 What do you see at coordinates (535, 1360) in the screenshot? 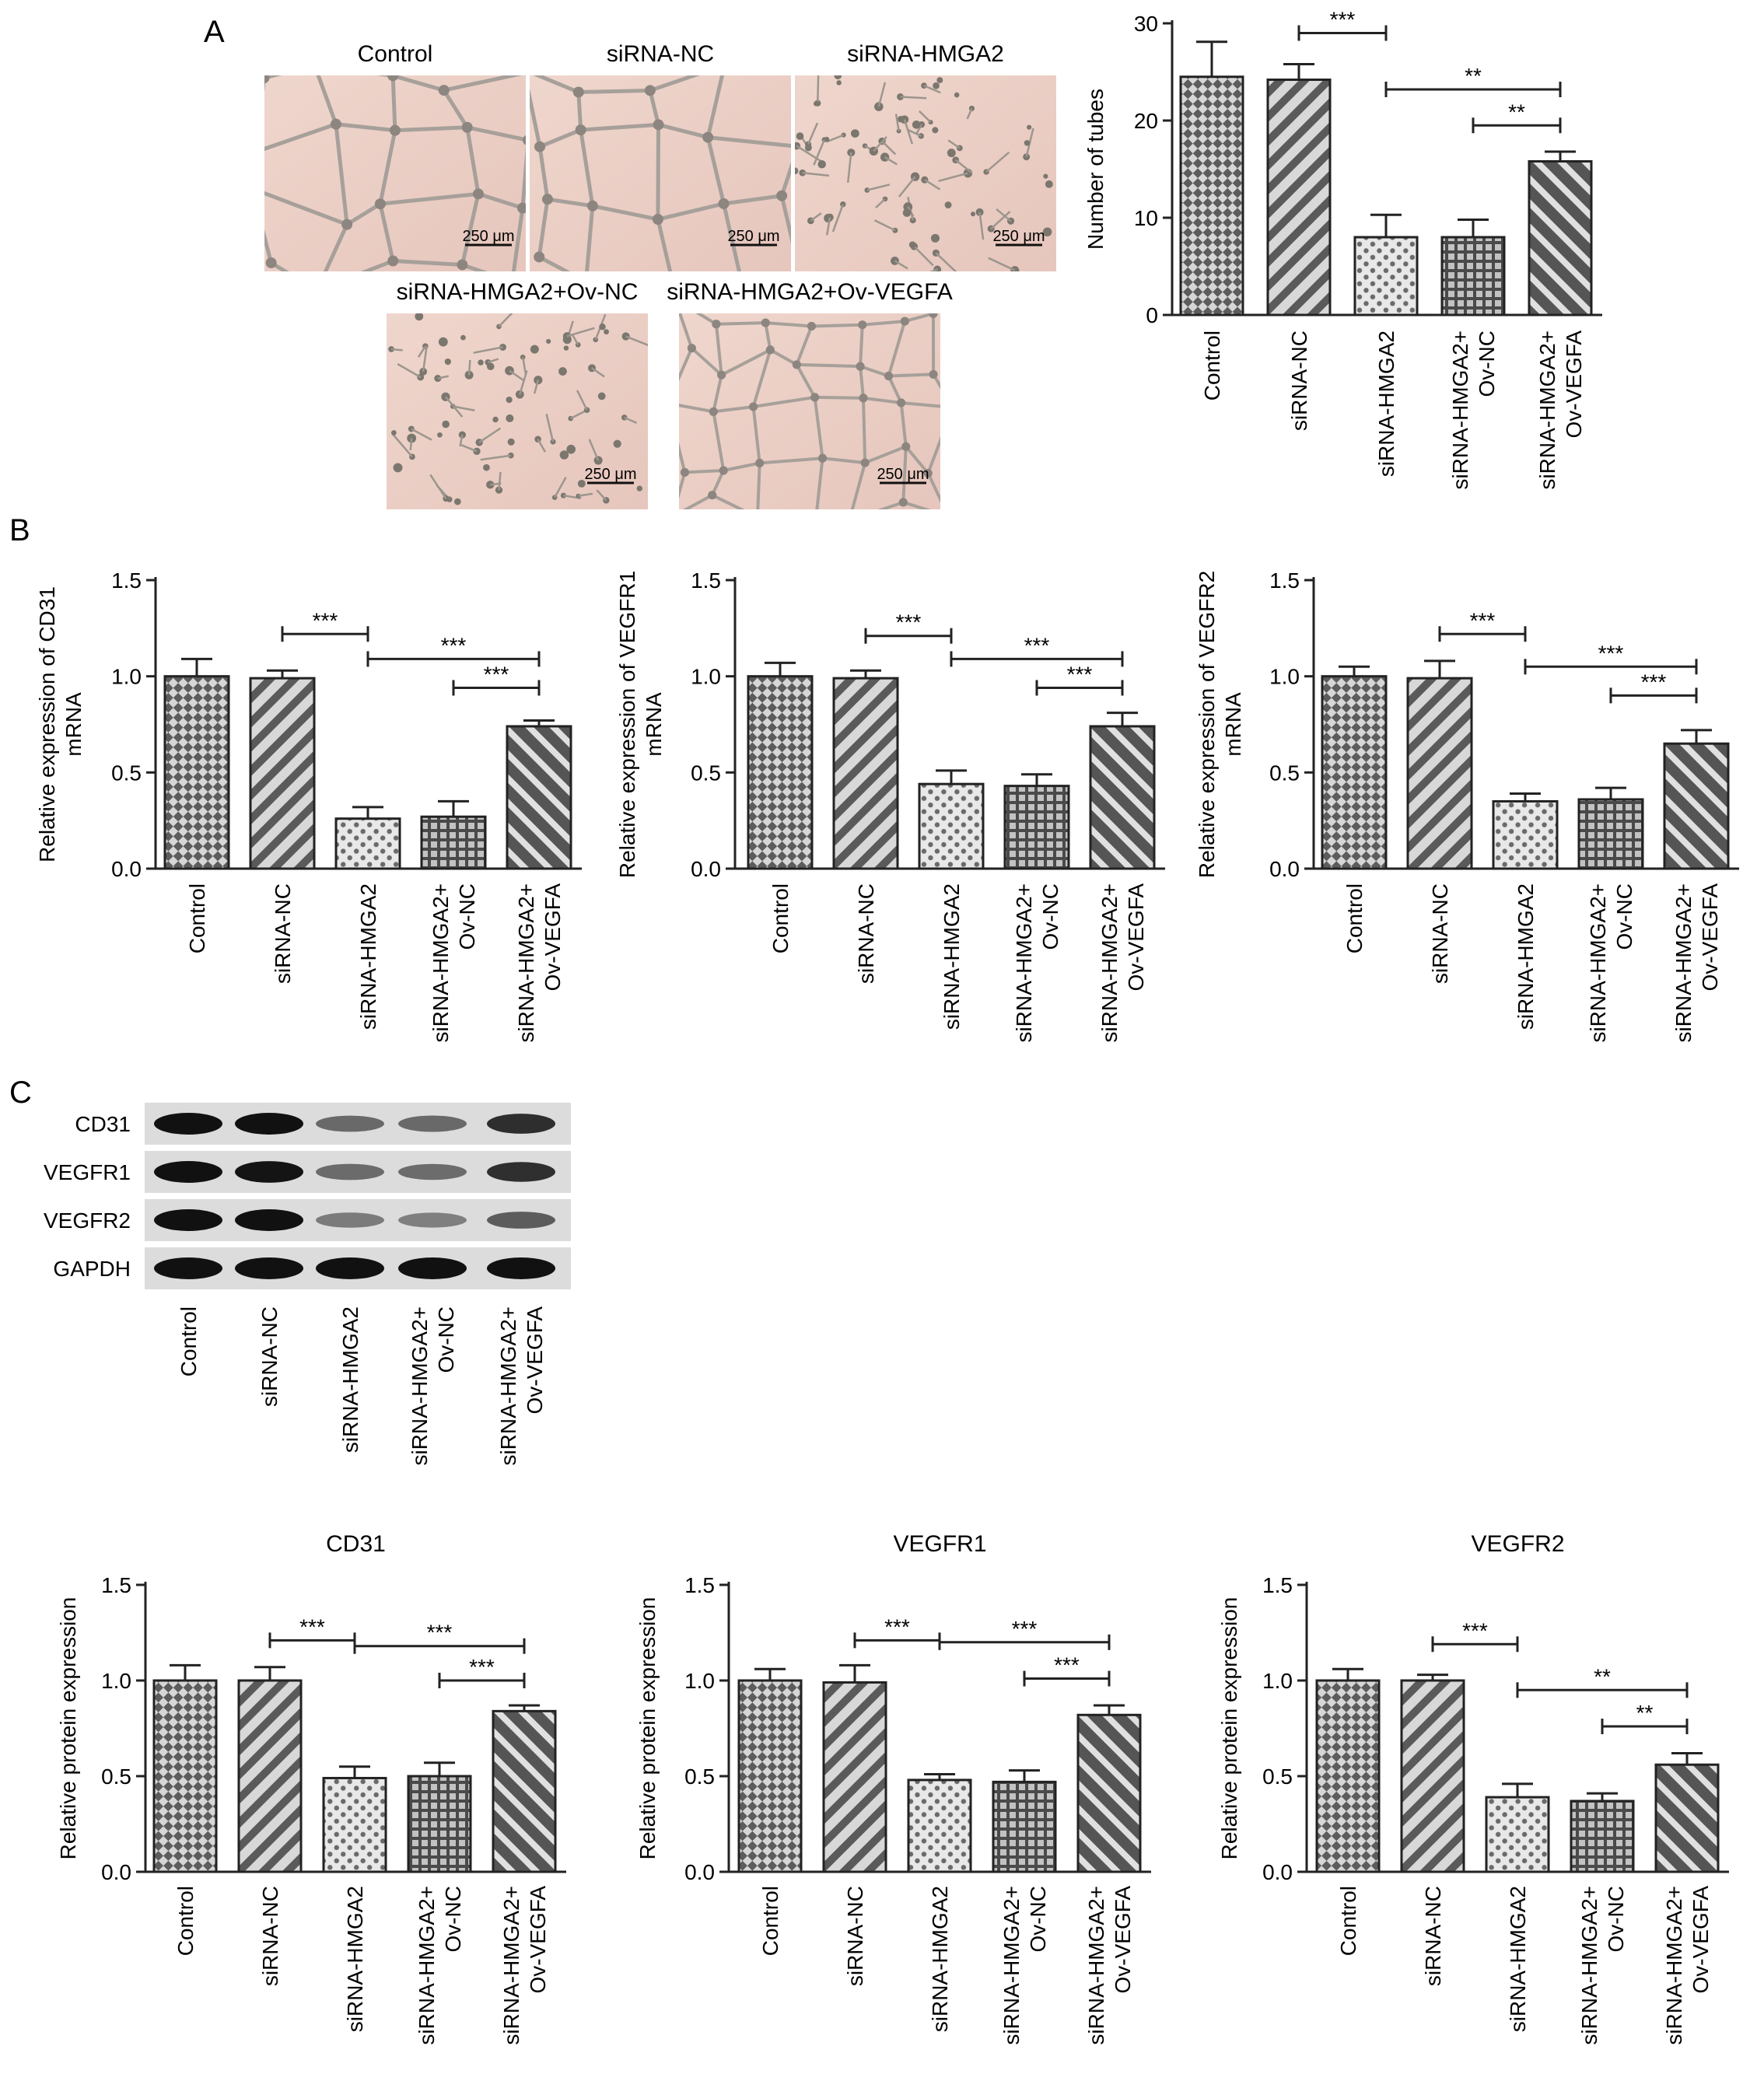
I see `blot-lane-label: Ov-VEGFA` at bounding box center [535, 1360].